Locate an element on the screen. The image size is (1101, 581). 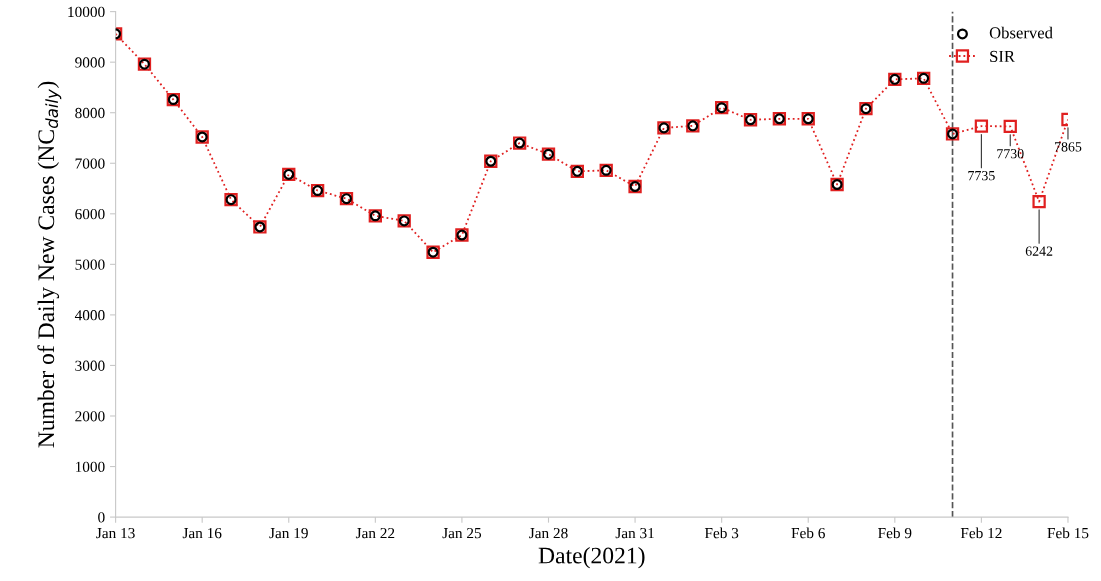
y-tick-label: 9000 is located at coordinates (90, 62).